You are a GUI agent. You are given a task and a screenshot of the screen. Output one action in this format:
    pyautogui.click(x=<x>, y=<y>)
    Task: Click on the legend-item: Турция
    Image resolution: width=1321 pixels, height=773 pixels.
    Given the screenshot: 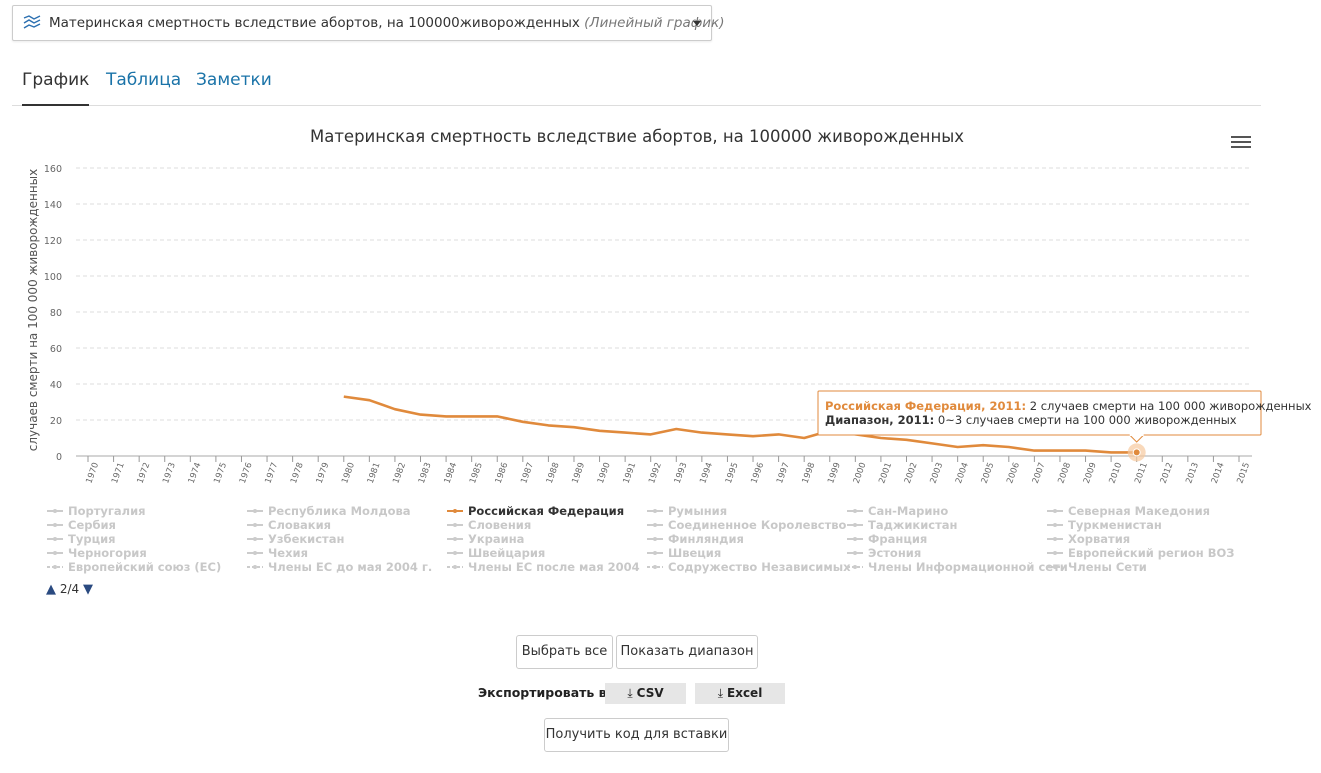 What is the action you would take?
    pyautogui.click(x=81, y=539)
    